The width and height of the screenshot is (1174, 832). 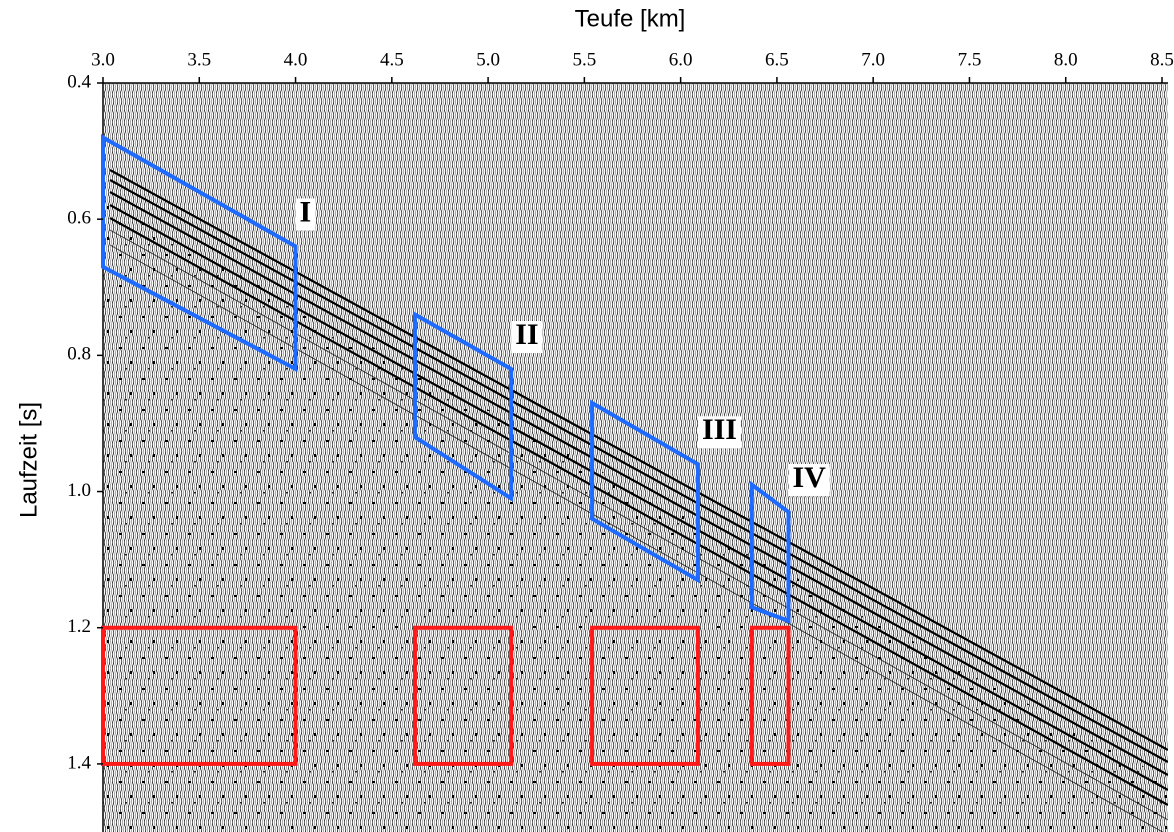 I want to click on x-tick-label: 4.5, so click(x=392, y=59).